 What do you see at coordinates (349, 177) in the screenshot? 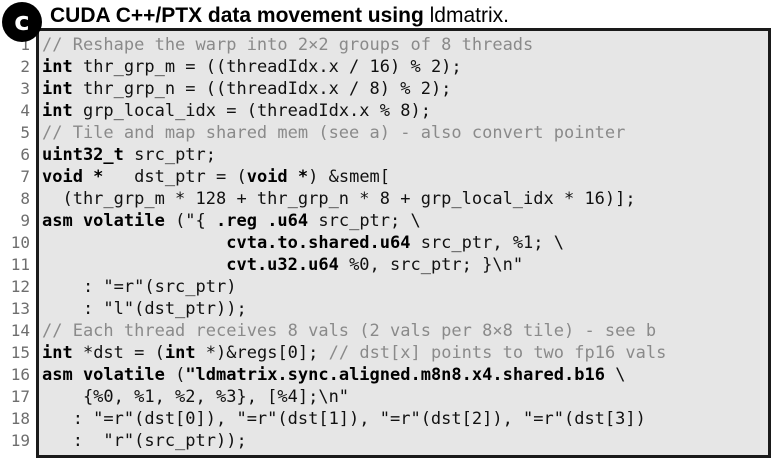
I see `code-text: ) &smem[` at bounding box center [349, 177].